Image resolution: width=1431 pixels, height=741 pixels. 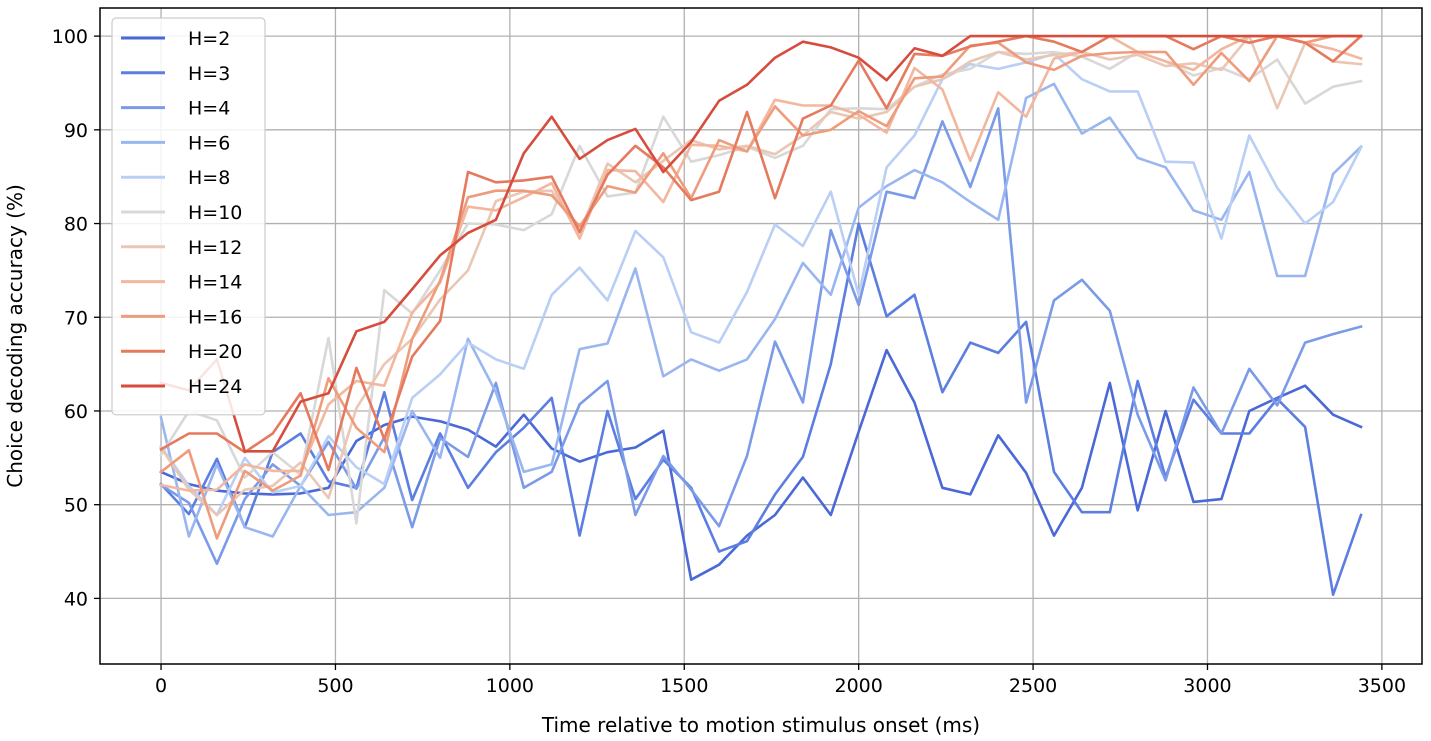 I want to click on legend-label: H=10, so click(x=215, y=213).